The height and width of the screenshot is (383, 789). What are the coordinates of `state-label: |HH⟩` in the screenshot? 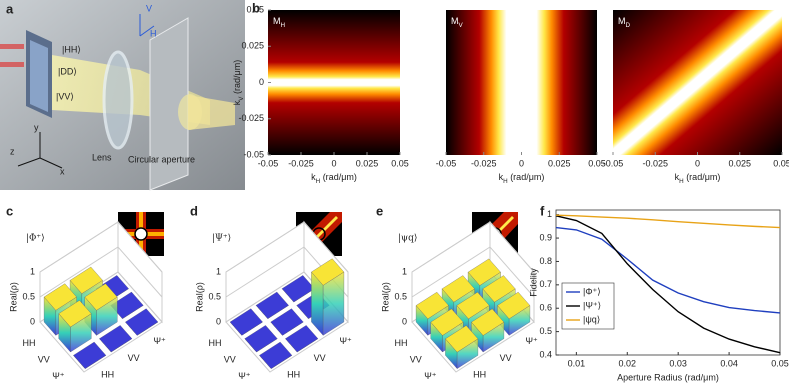 It's located at (71, 49).